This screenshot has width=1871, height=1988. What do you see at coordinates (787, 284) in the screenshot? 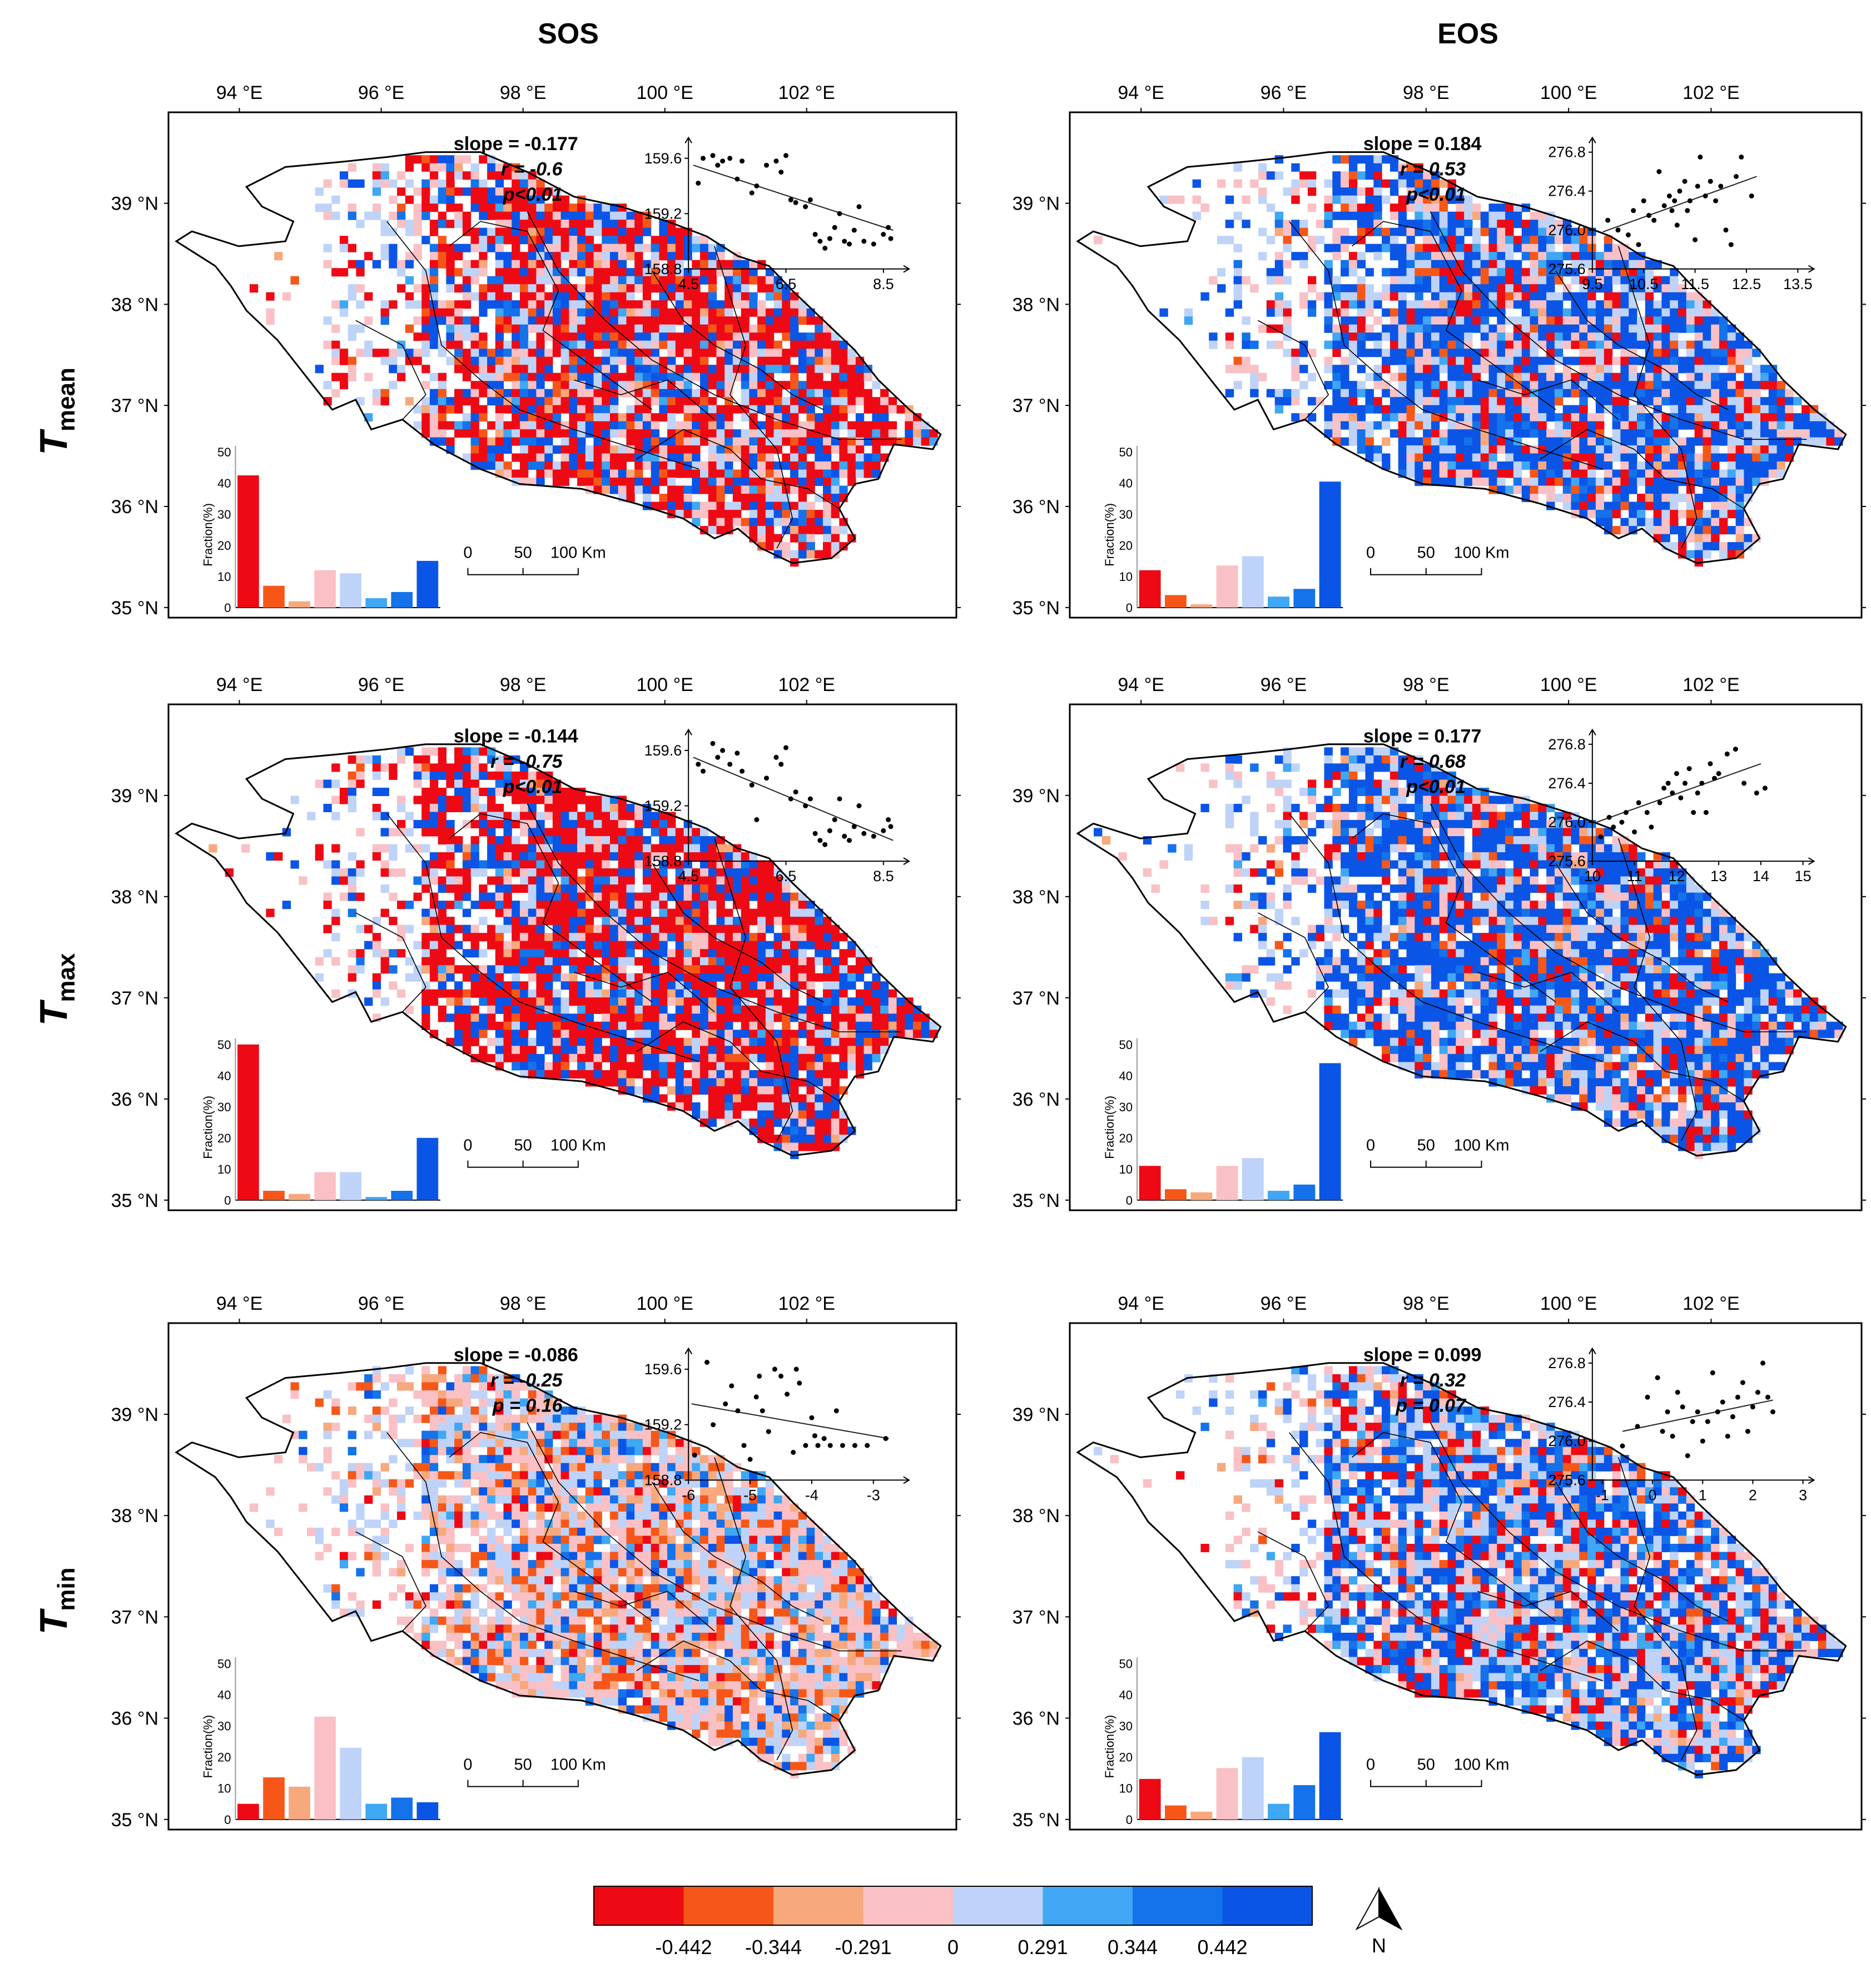
I see `scatter-x-tick-label: 6.5` at bounding box center [787, 284].